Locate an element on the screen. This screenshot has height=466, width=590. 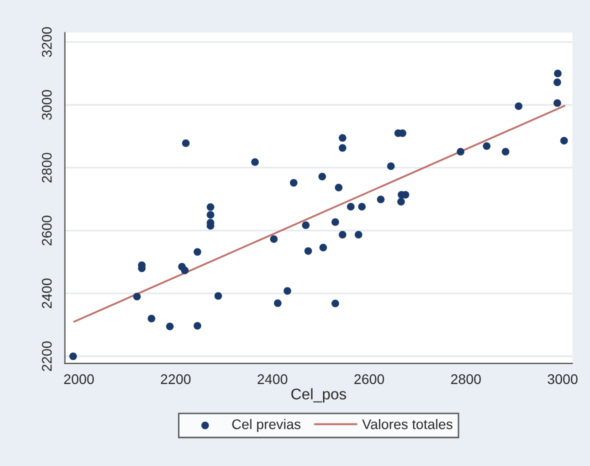
legend-label: Cel previas is located at coordinates (266, 425).